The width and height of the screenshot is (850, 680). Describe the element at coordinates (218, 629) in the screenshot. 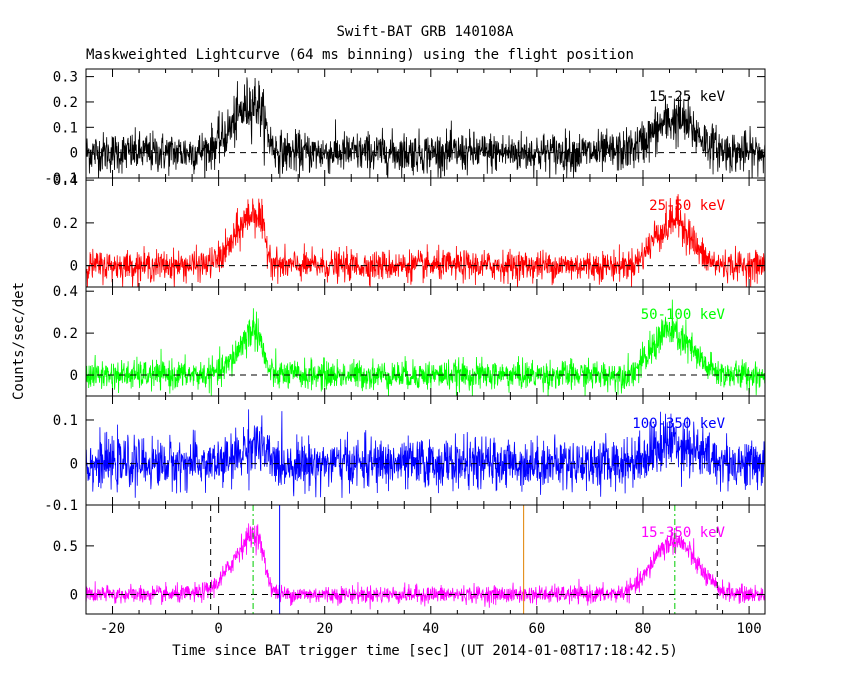

I see `x-tick-label: 0` at that location.